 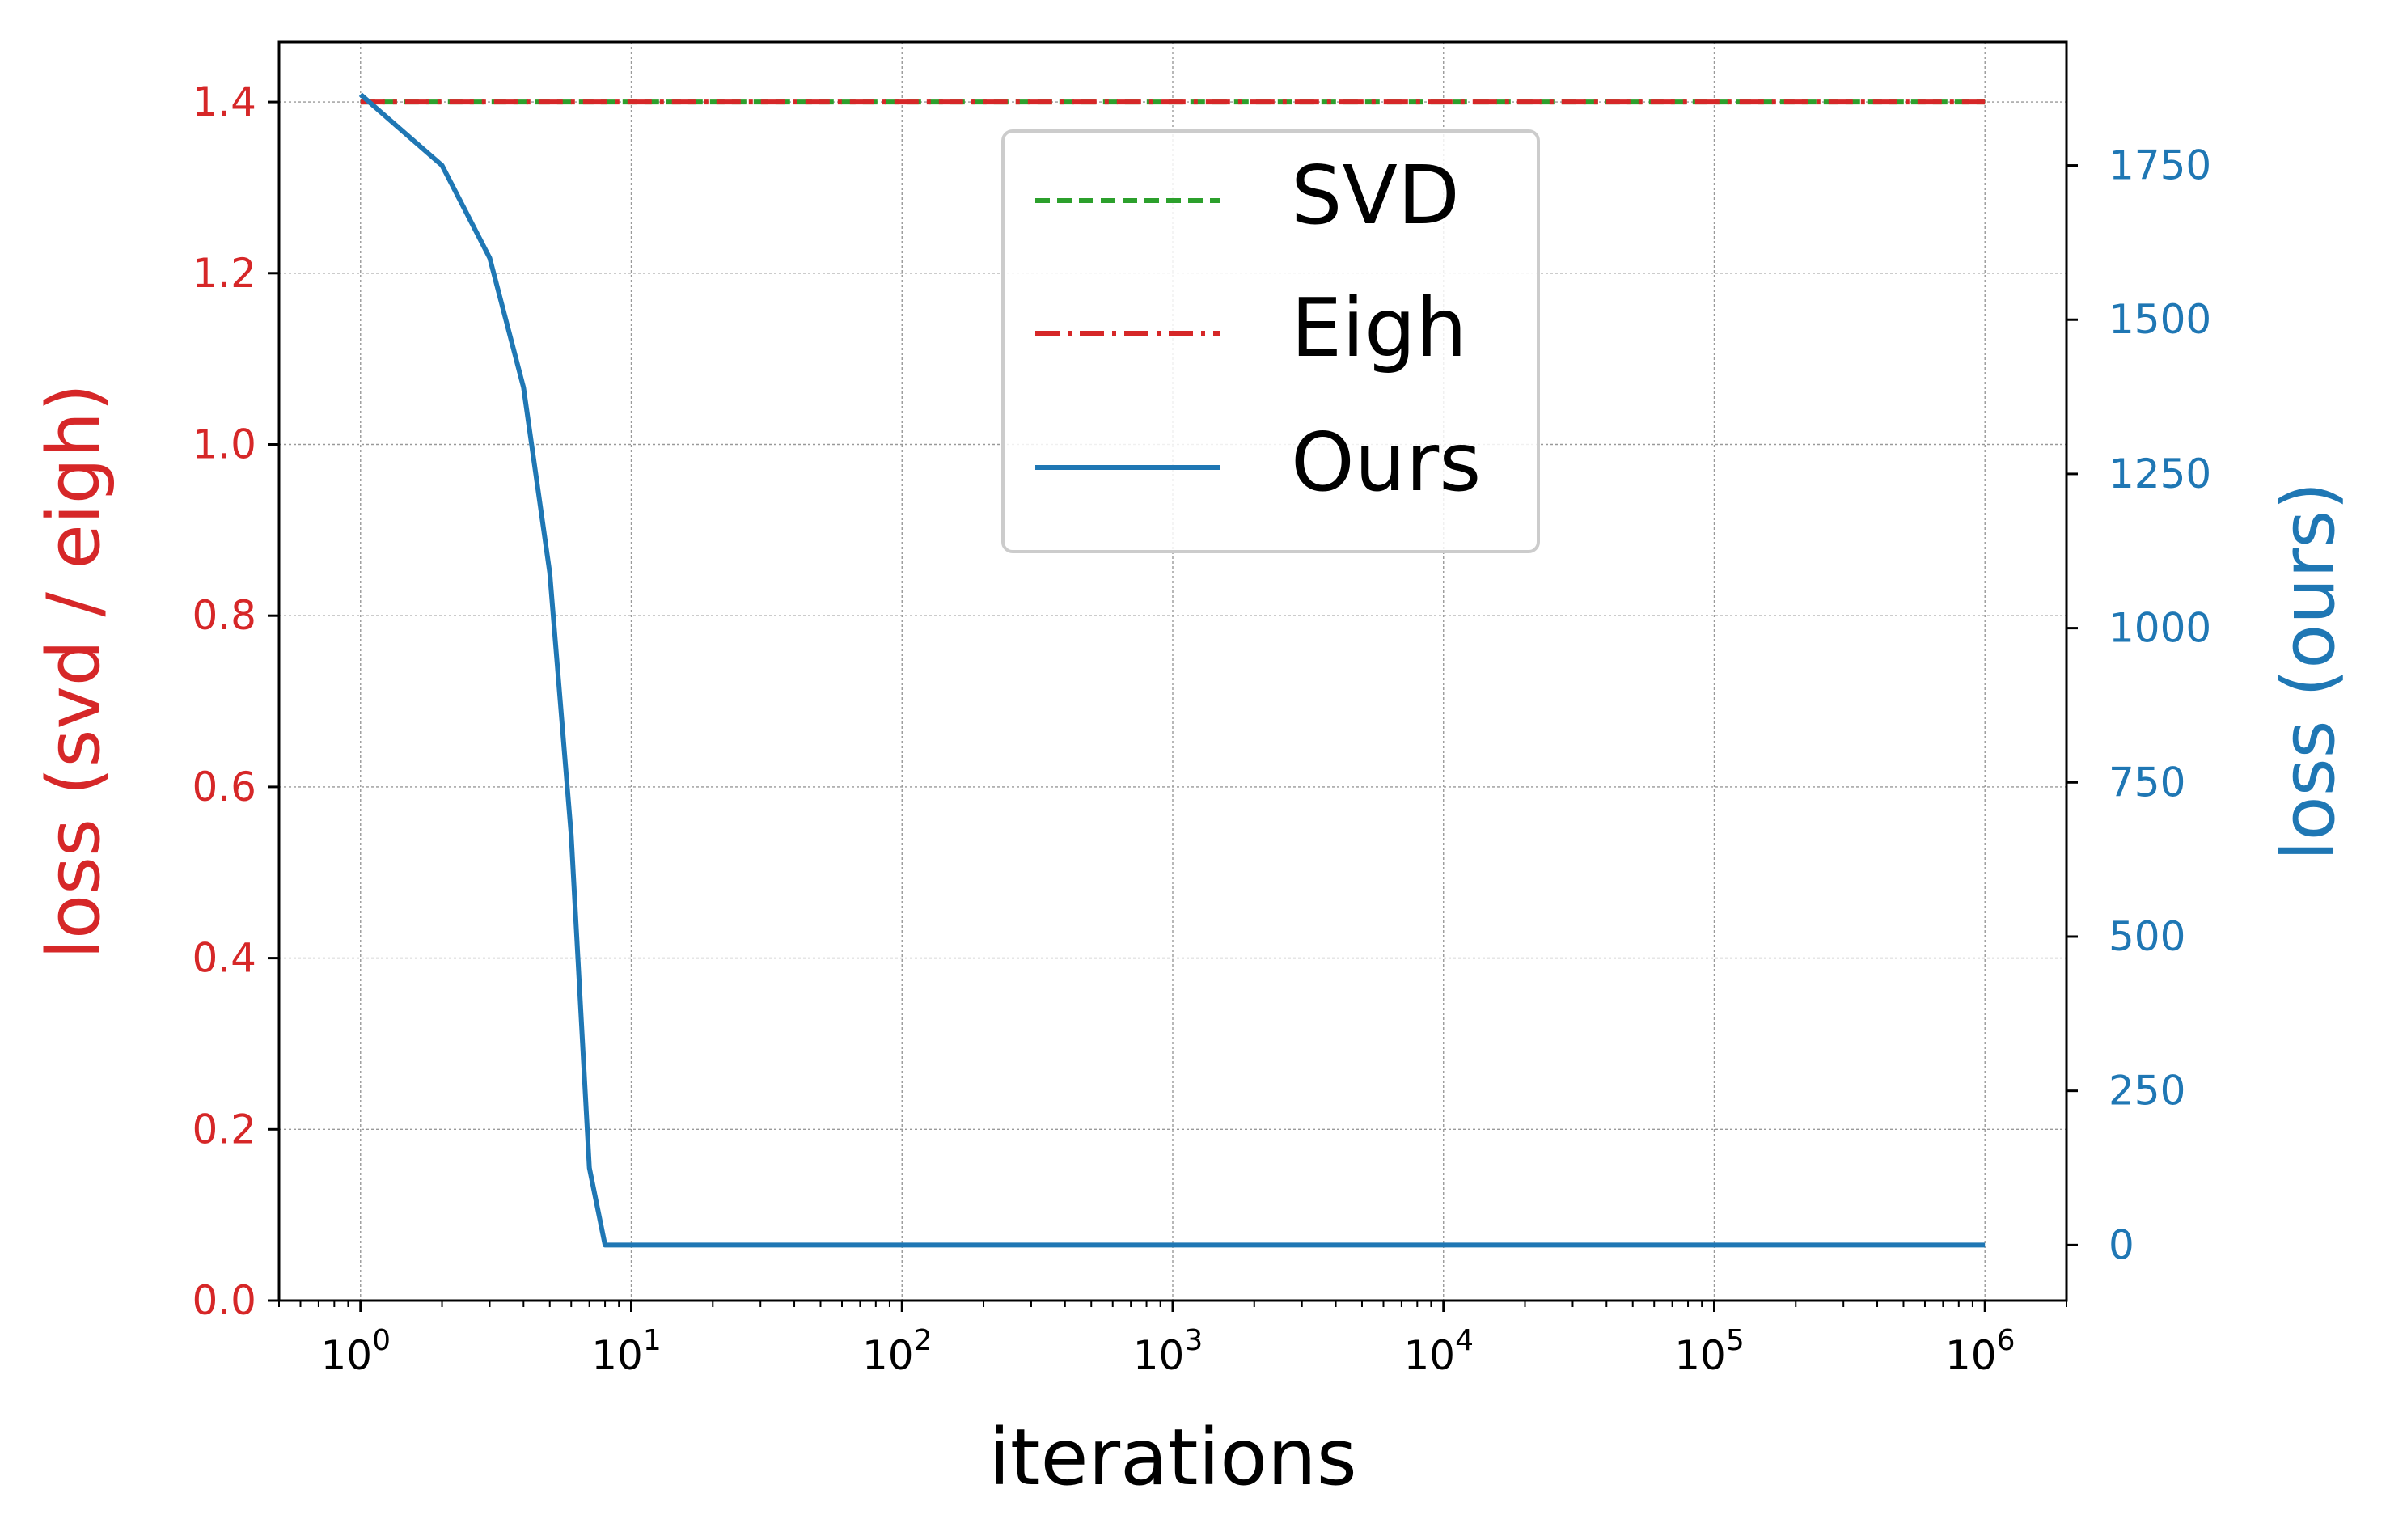 What do you see at coordinates (1438, 1351) in the screenshot?
I see `x-tick-label: 10⁴` at bounding box center [1438, 1351].